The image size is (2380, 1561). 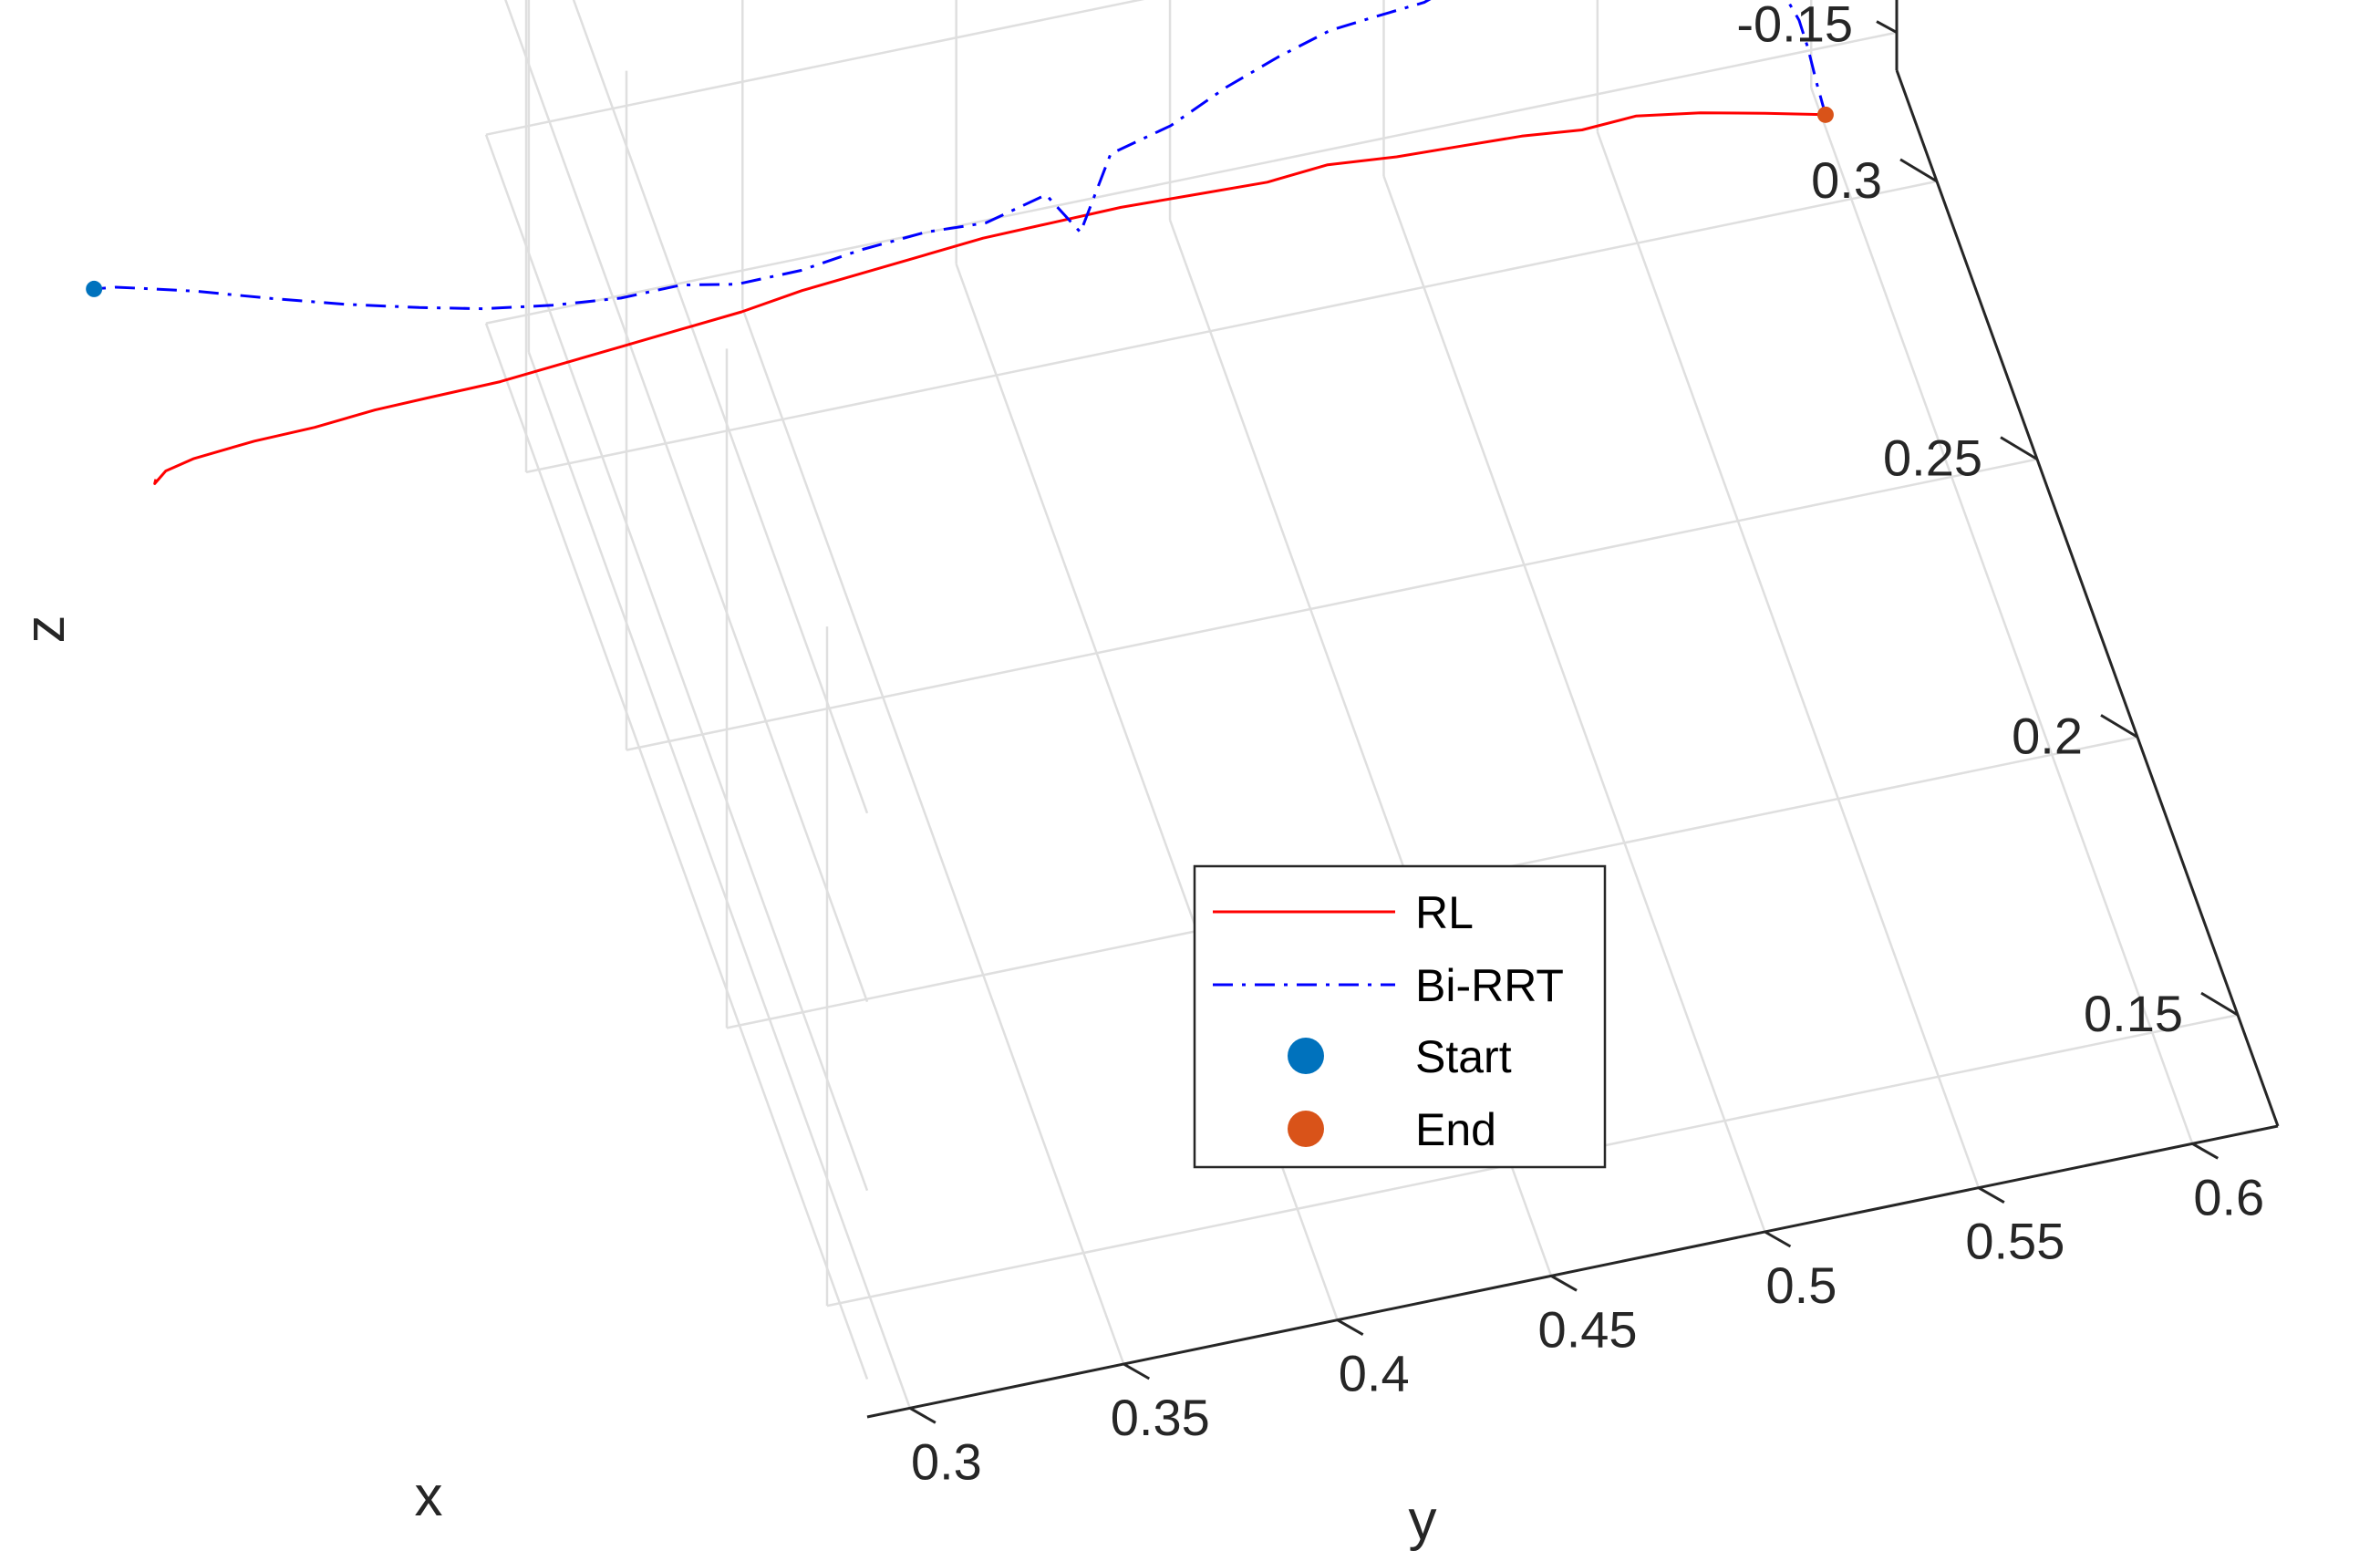 I want to click on x-tick-label-2: 0.2, so click(x=2048, y=735).